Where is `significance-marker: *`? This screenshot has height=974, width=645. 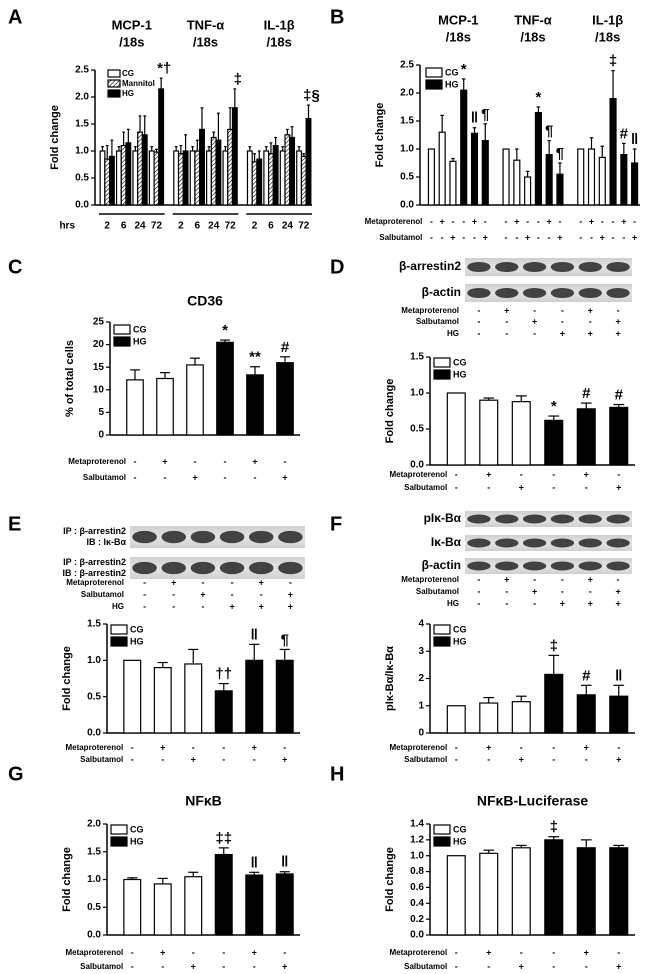
significance-marker: * is located at coordinates (464, 69).